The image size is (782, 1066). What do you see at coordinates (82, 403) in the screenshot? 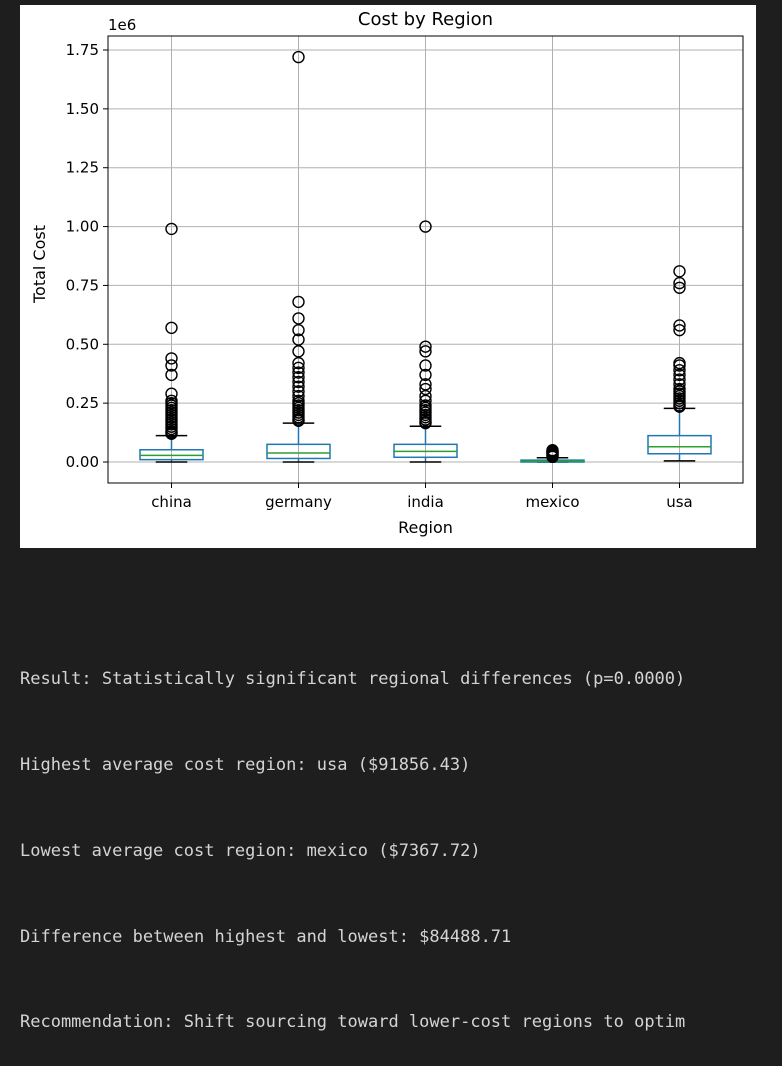
I see `y-tick-label: 0.25` at bounding box center [82, 403].